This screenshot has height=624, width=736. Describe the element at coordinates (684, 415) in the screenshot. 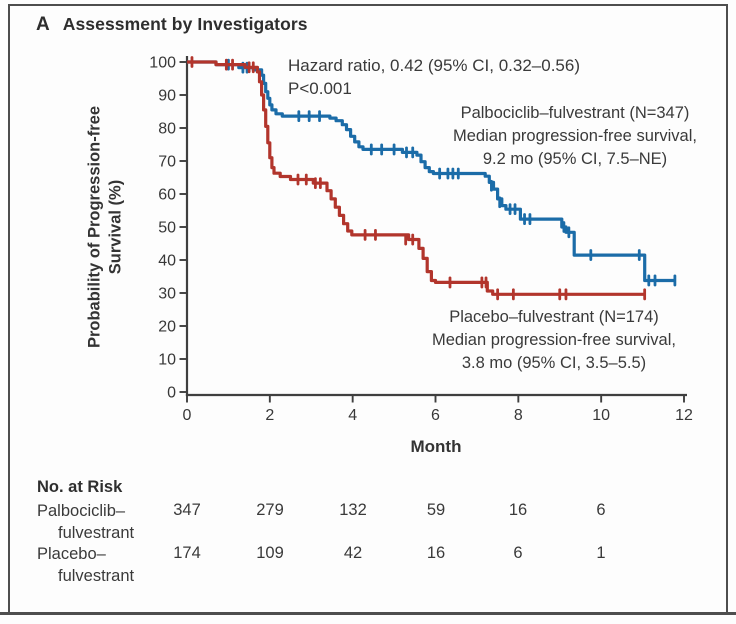

I see `x-tick-label: 12` at that location.